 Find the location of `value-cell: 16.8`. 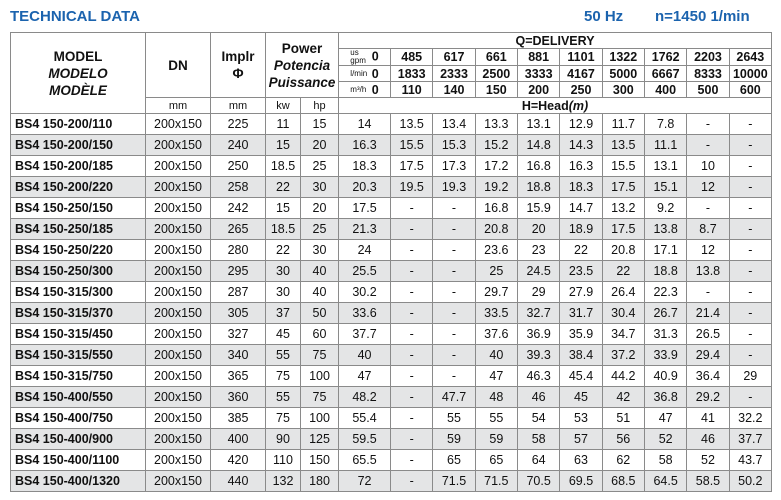

value-cell: 16.8 is located at coordinates (538, 166).